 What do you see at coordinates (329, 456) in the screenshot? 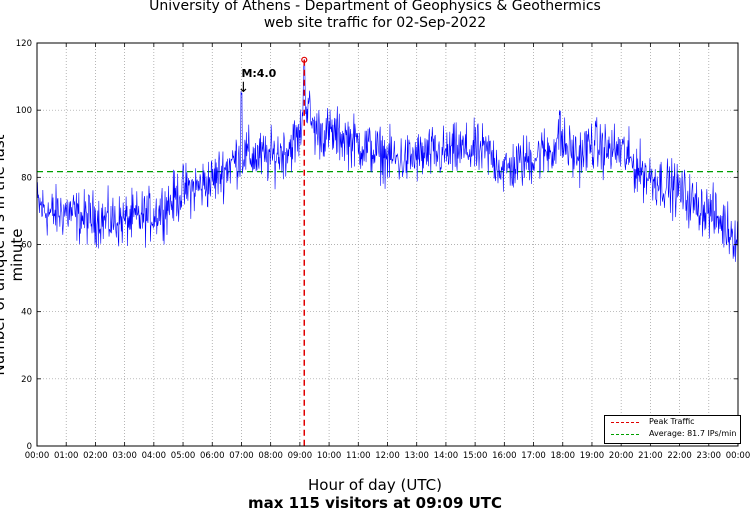
I see `x-tick-label: 10:00` at bounding box center [329, 456].